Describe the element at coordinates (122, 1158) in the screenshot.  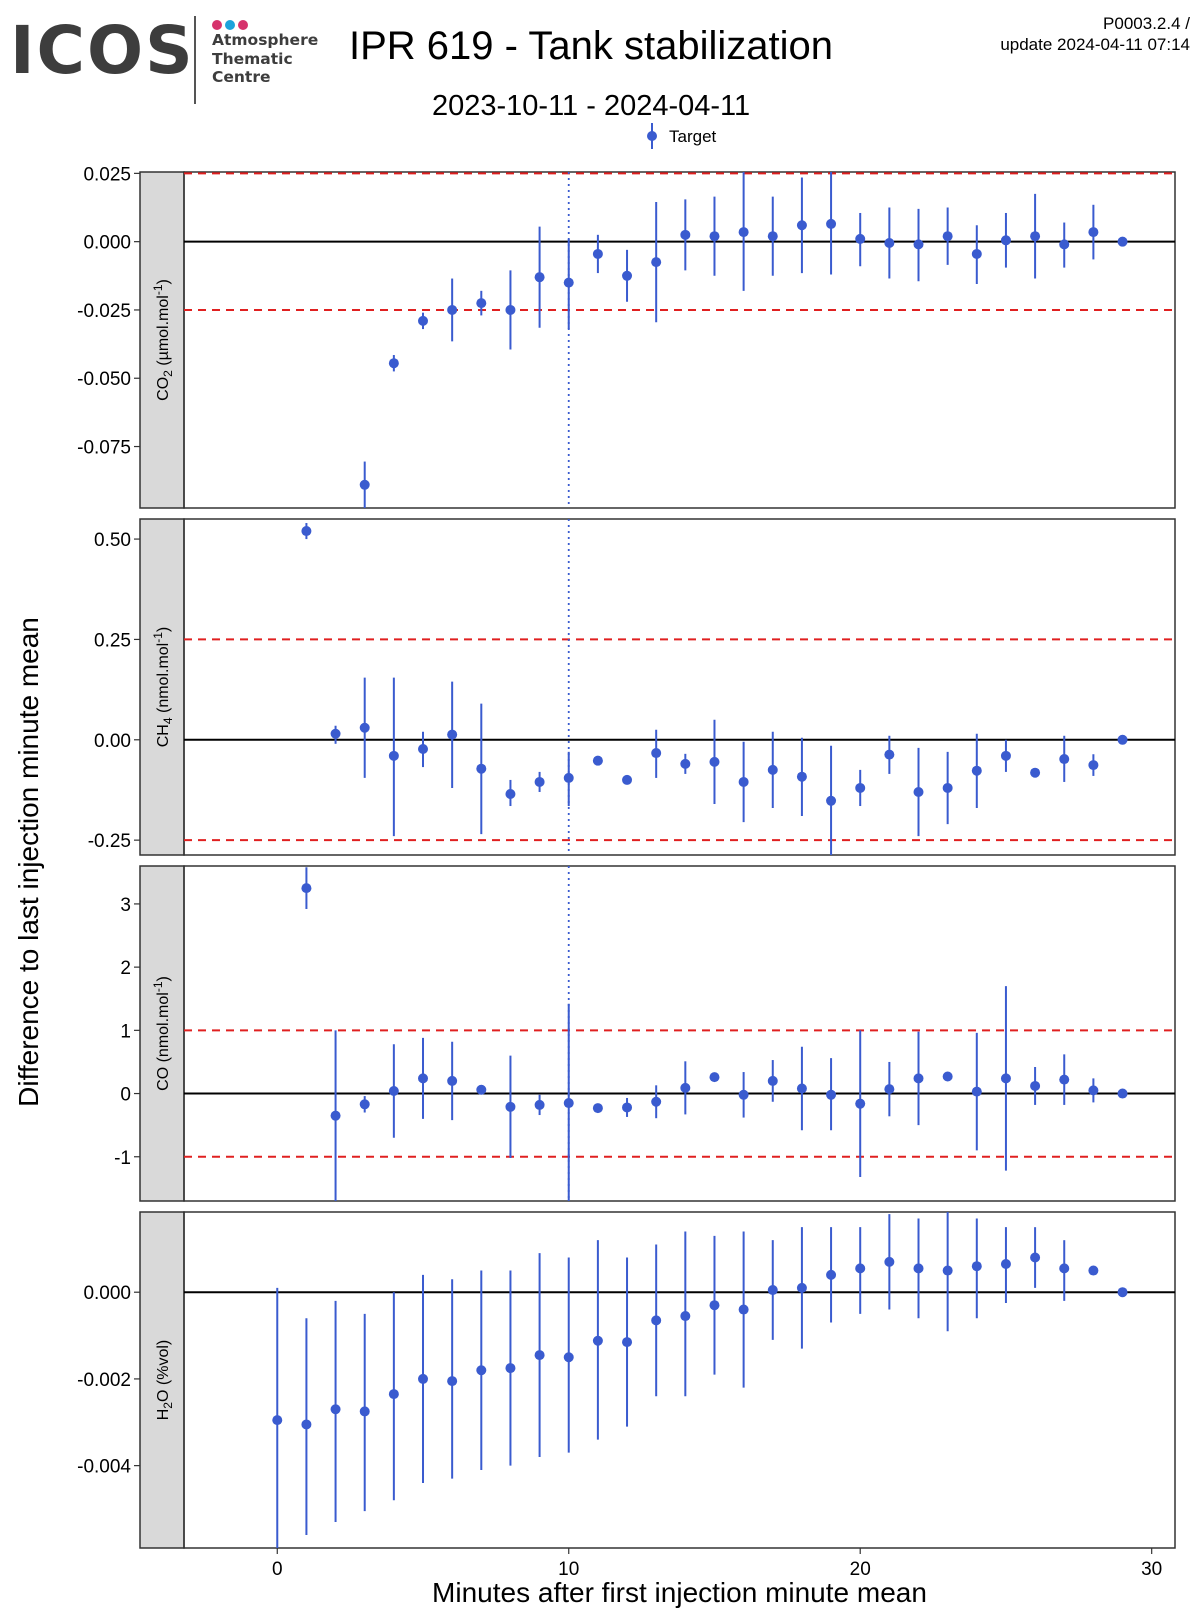
I see `y-tick-label: -1` at that location.